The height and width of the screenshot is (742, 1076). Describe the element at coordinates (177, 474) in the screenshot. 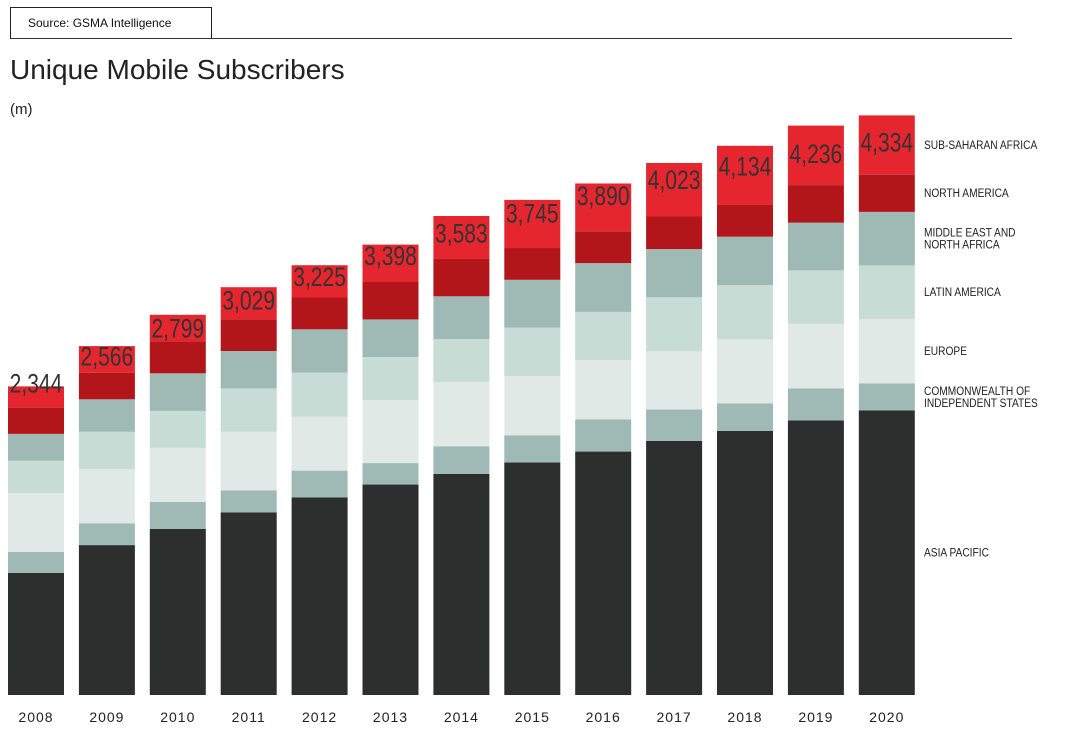

I see `bar-segment-2010-europe` at that location.